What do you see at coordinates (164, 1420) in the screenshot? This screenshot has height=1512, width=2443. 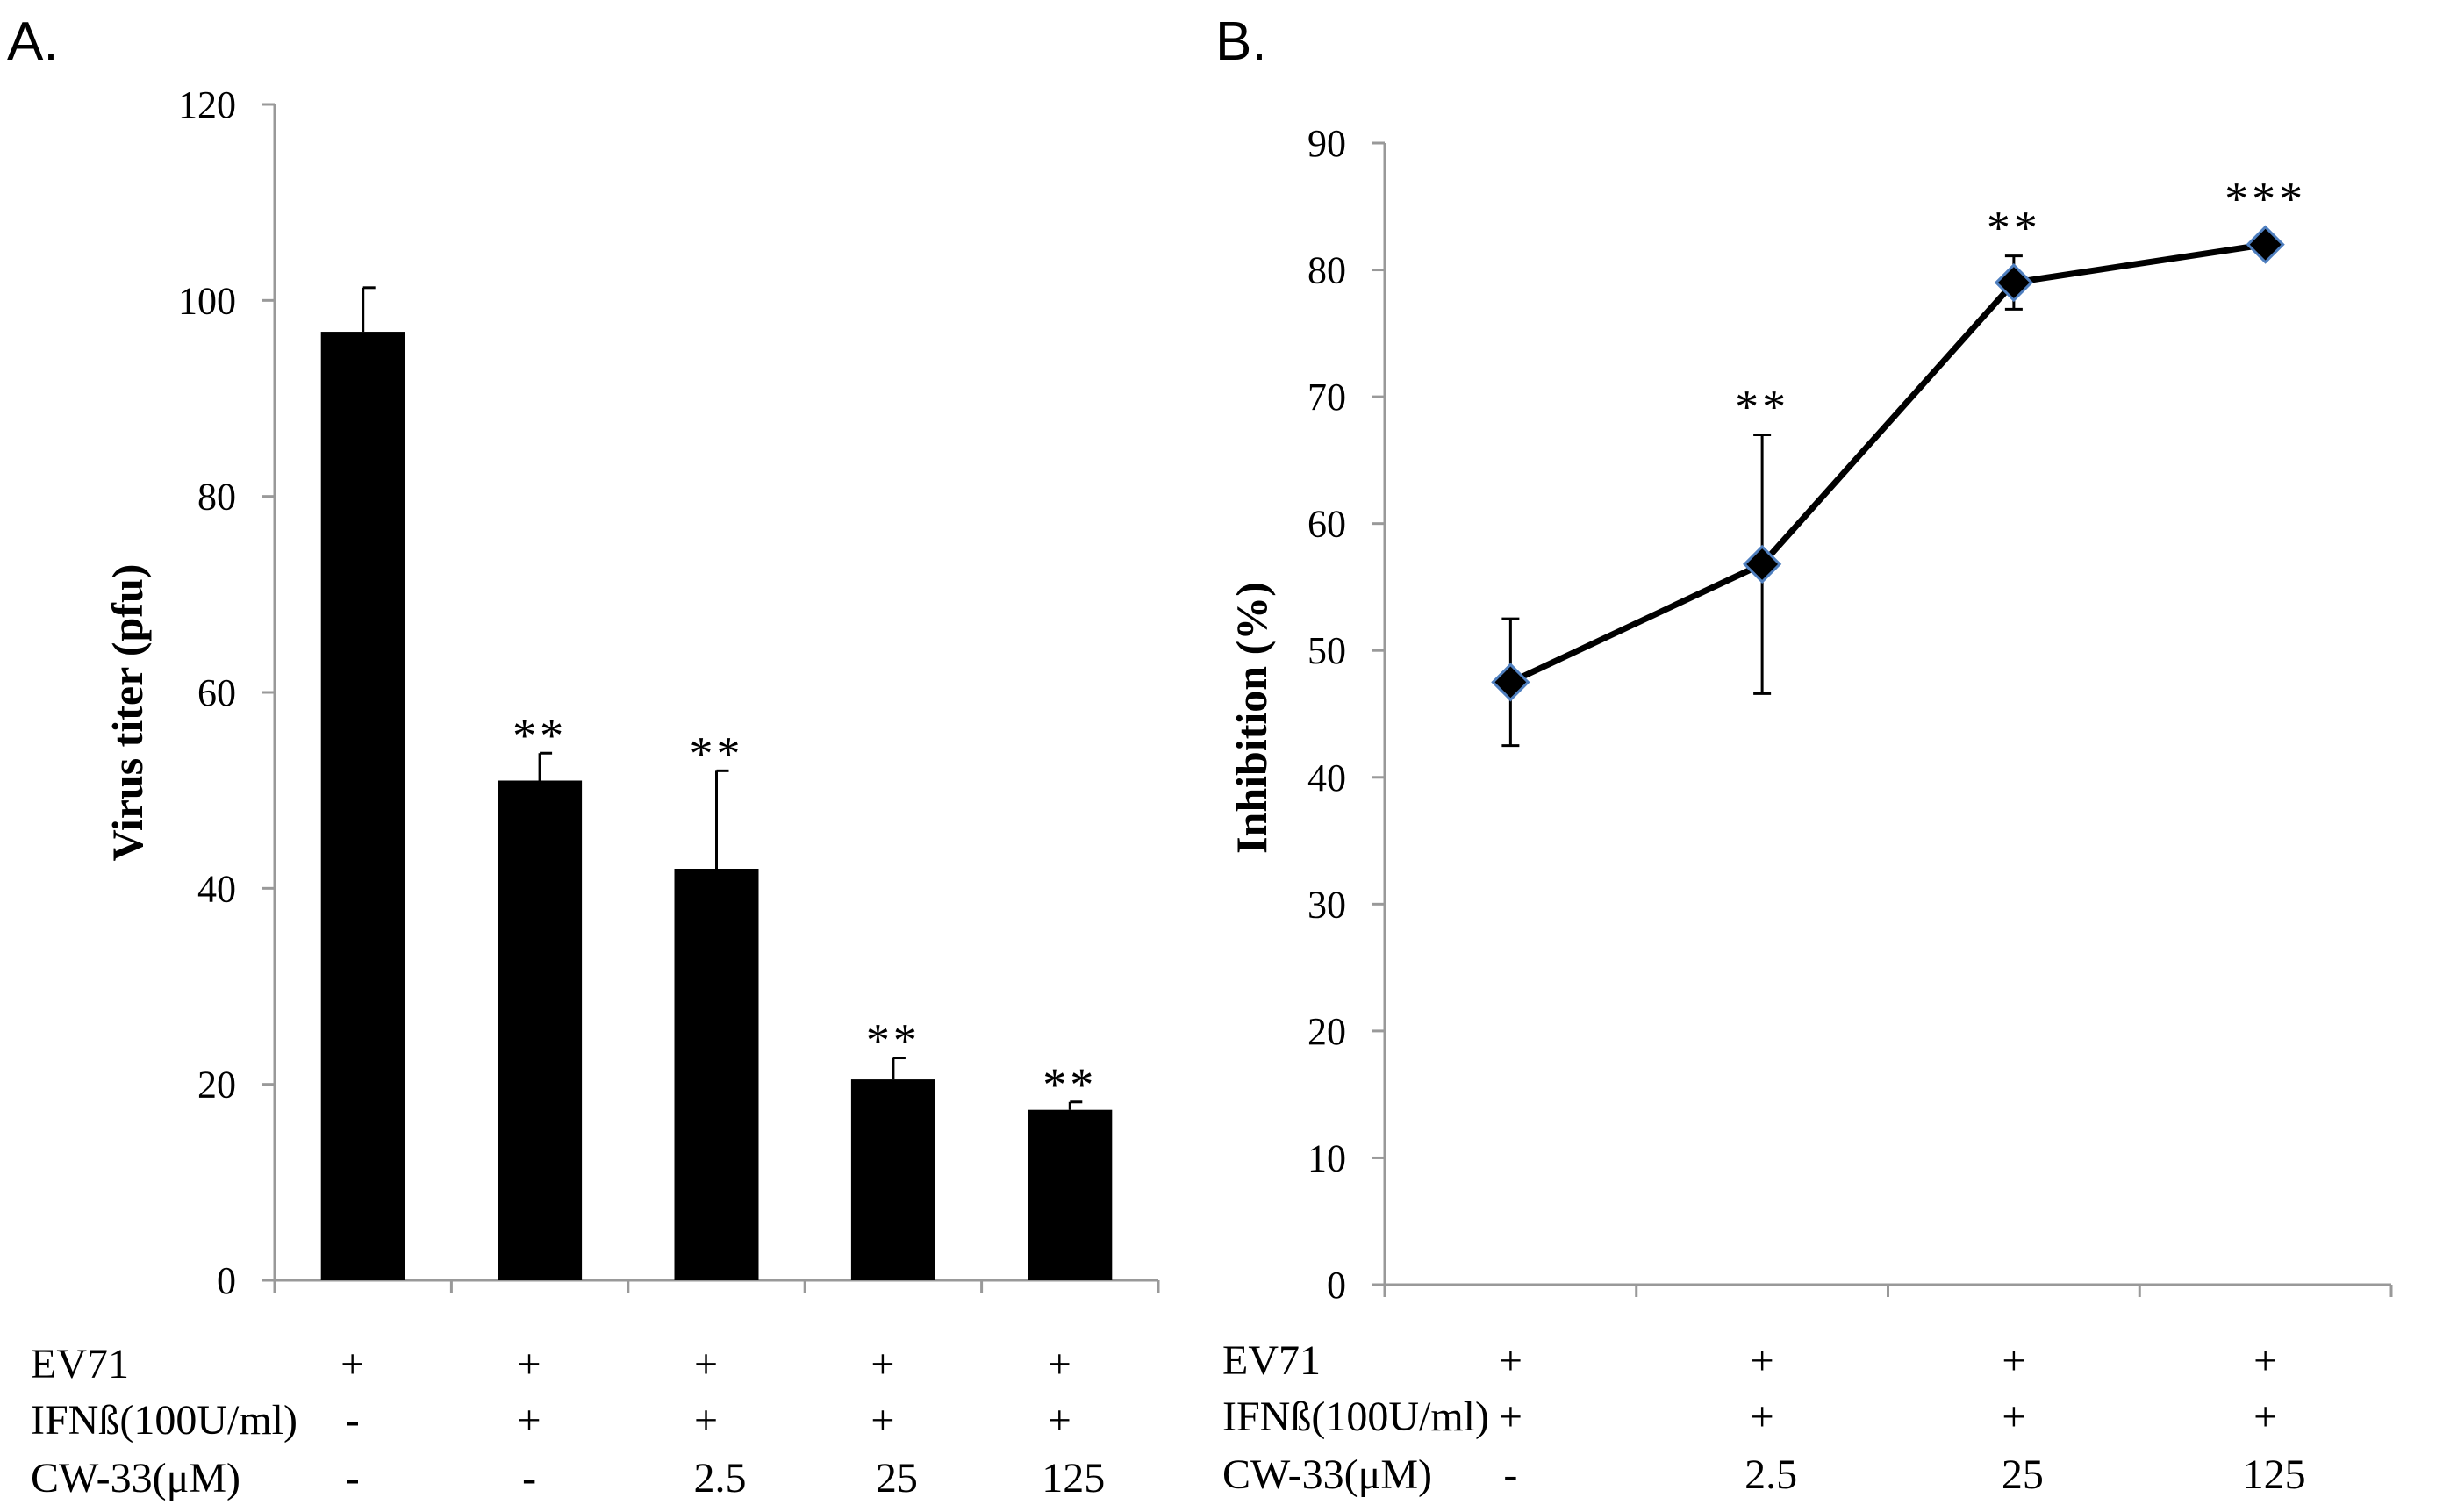 I see `panel-a-condition-label: IFNß(100U/ml)` at bounding box center [164, 1420].